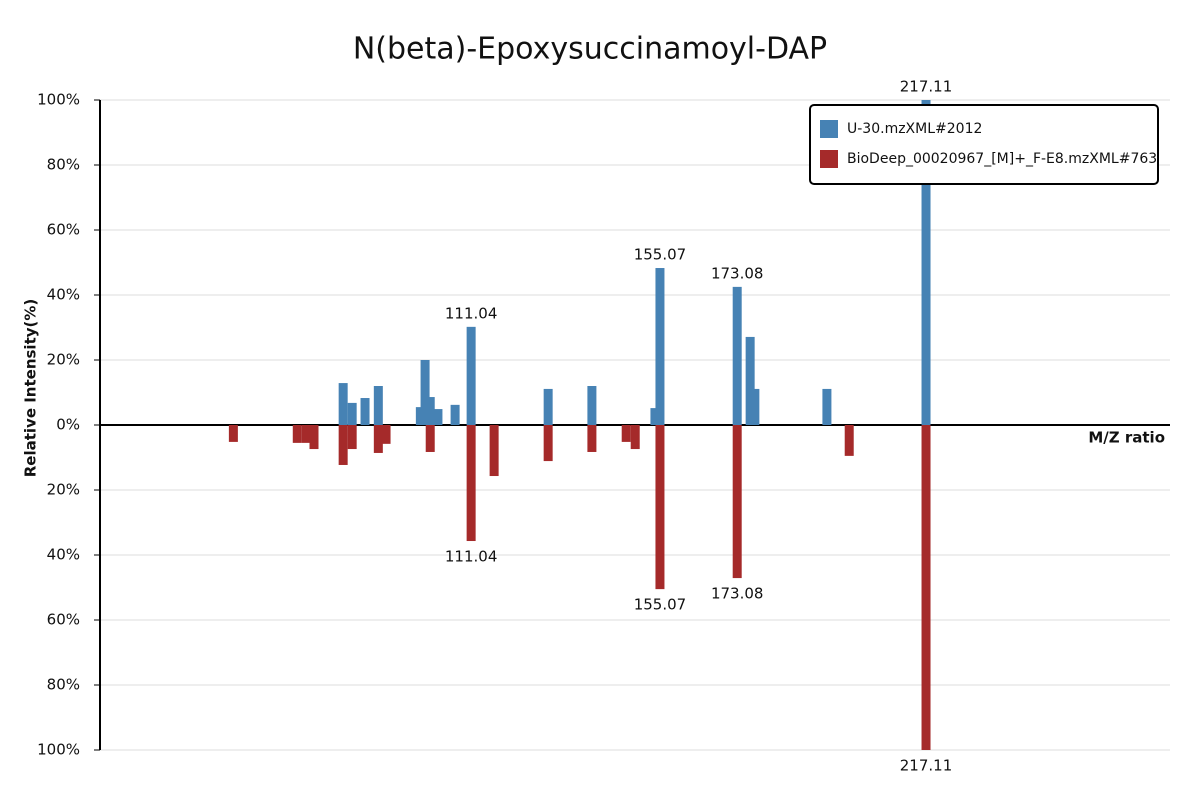 The height and width of the screenshot is (800, 1200). I want to click on y-axis-label: Relative Intensity(%), so click(31, 388).